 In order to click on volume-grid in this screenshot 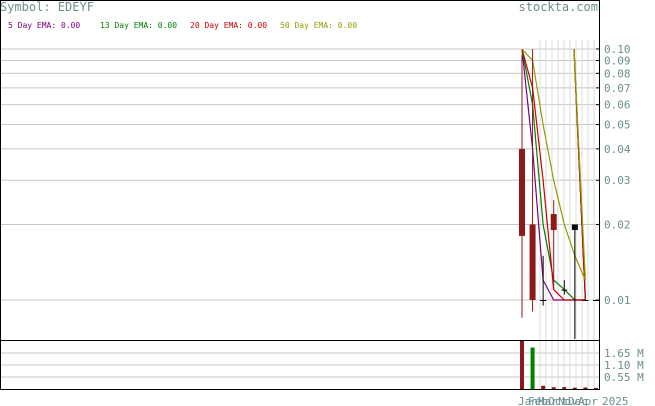, I will do `click(300, 365)`.